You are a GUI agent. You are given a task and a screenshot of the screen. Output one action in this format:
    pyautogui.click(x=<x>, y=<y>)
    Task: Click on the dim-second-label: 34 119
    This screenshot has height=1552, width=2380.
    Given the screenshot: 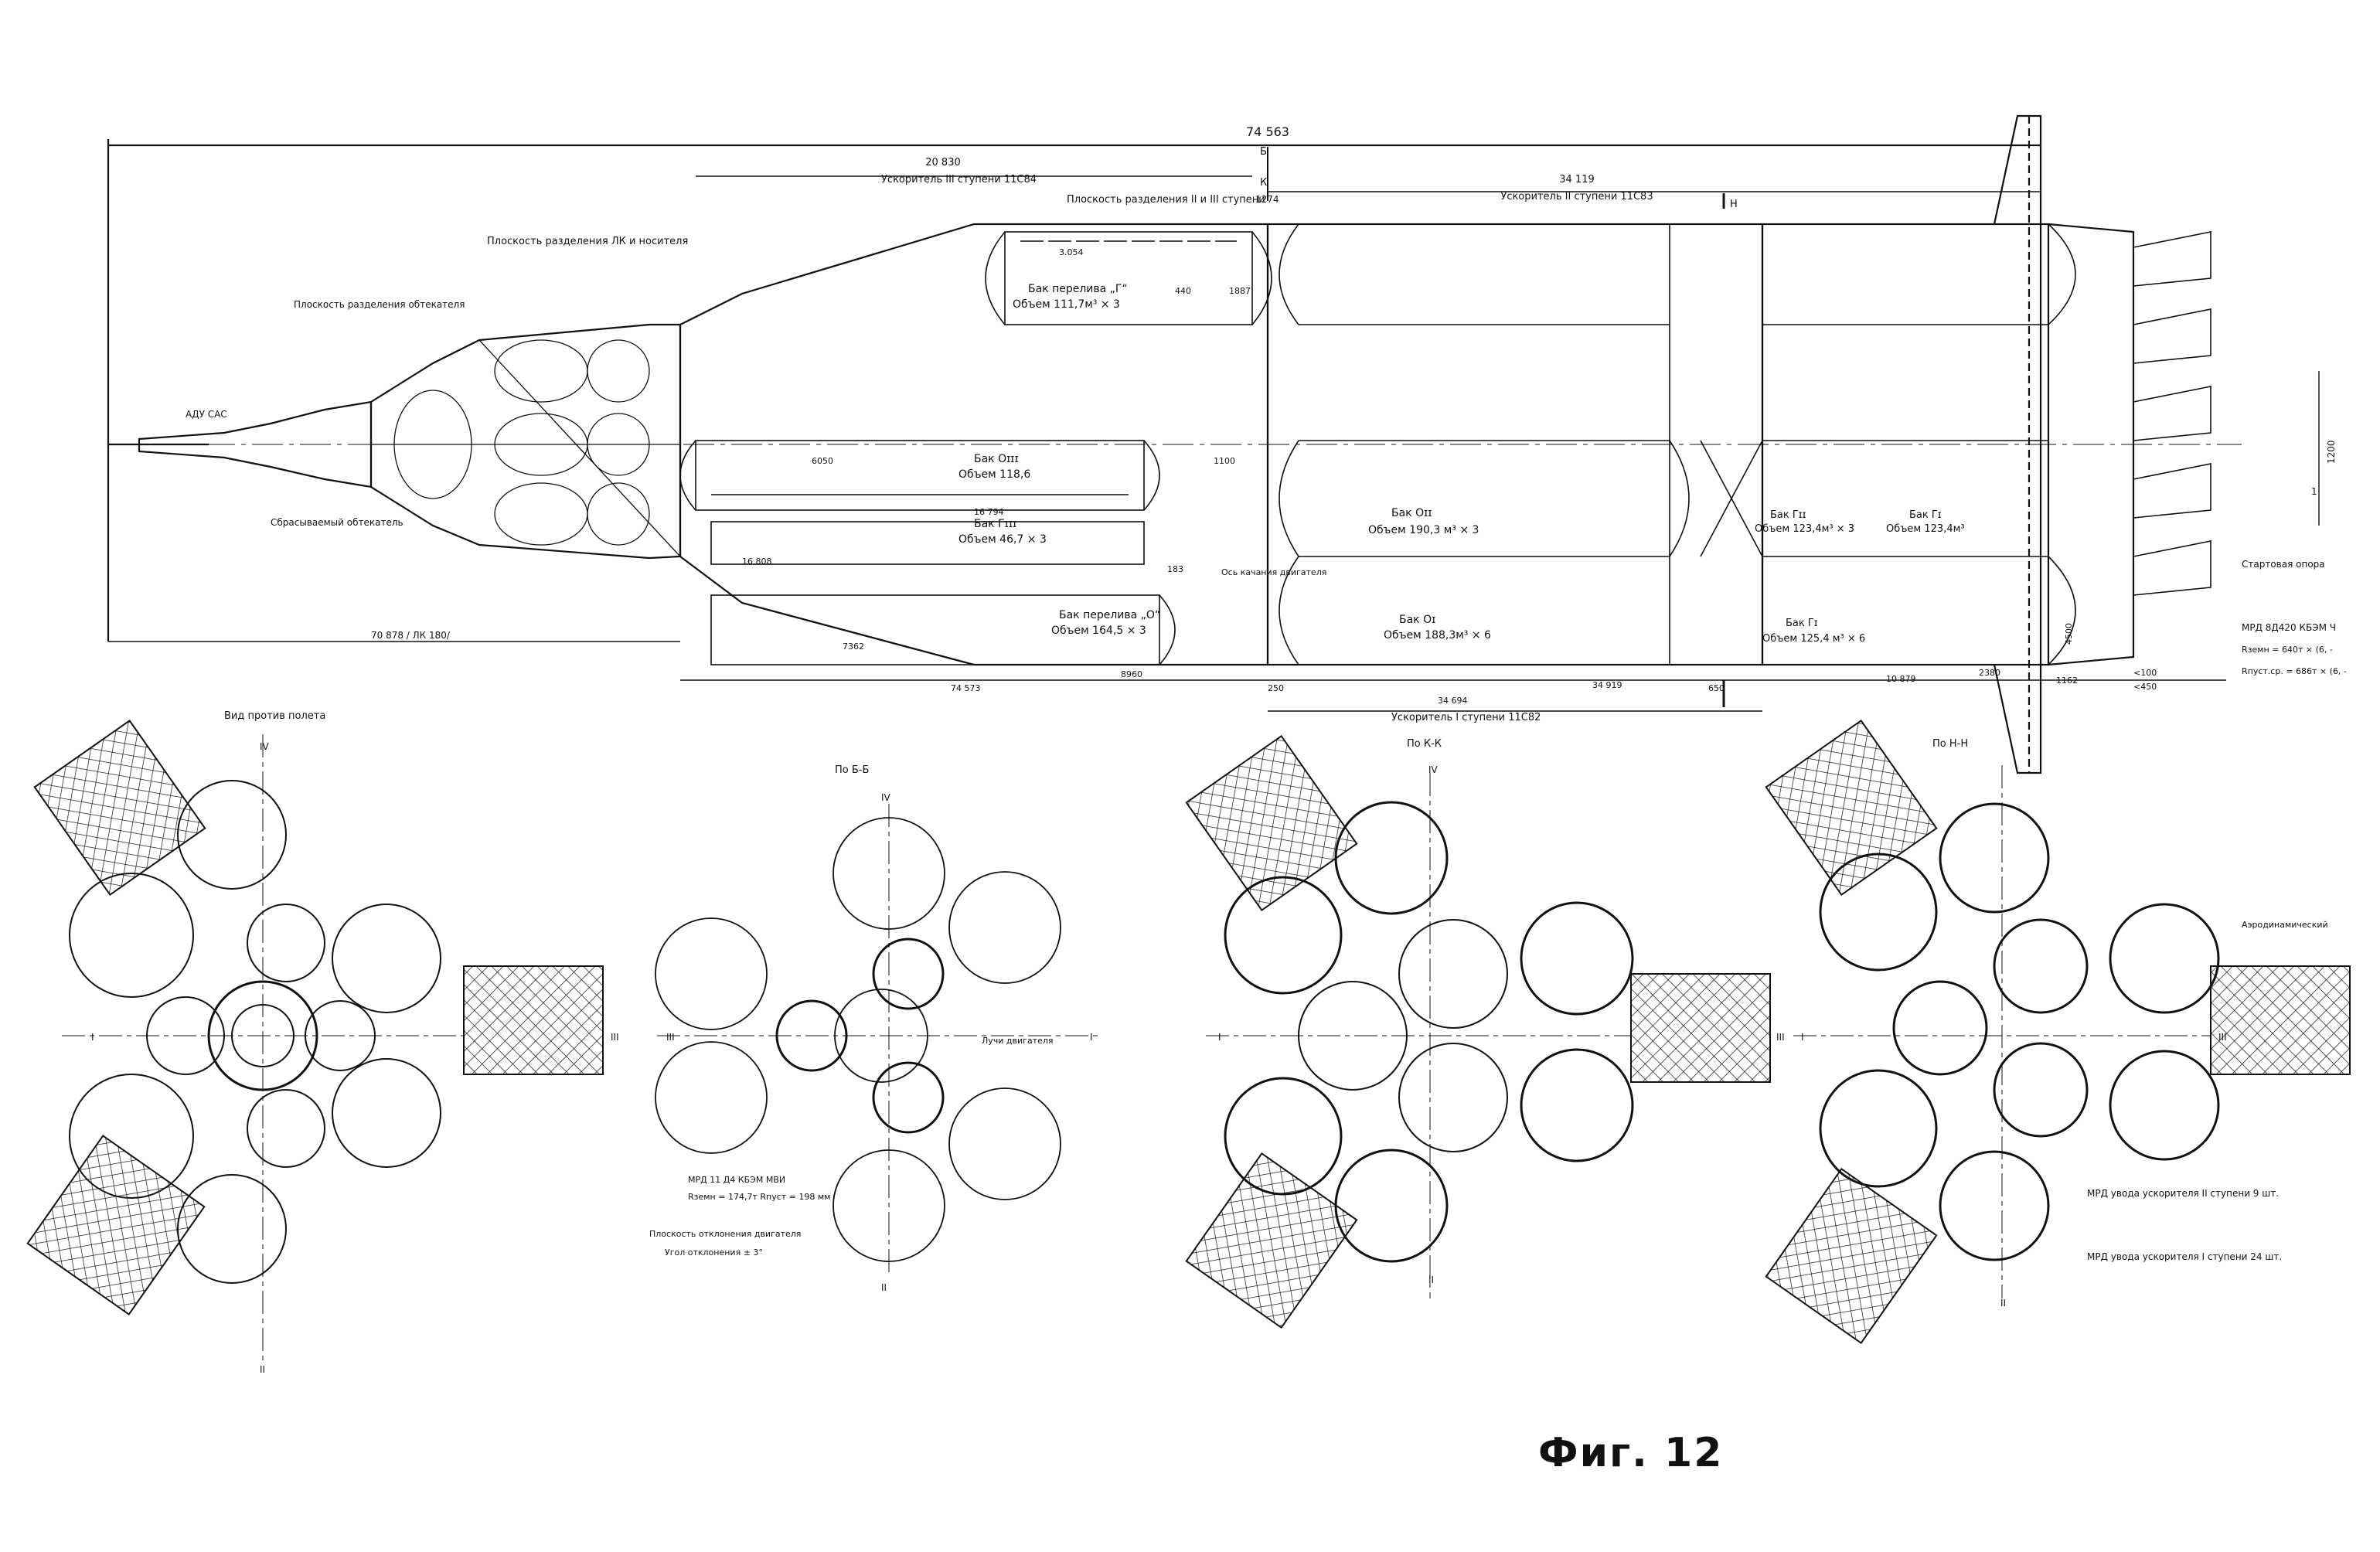 What is the action you would take?
    pyautogui.click(x=1577, y=180)
    